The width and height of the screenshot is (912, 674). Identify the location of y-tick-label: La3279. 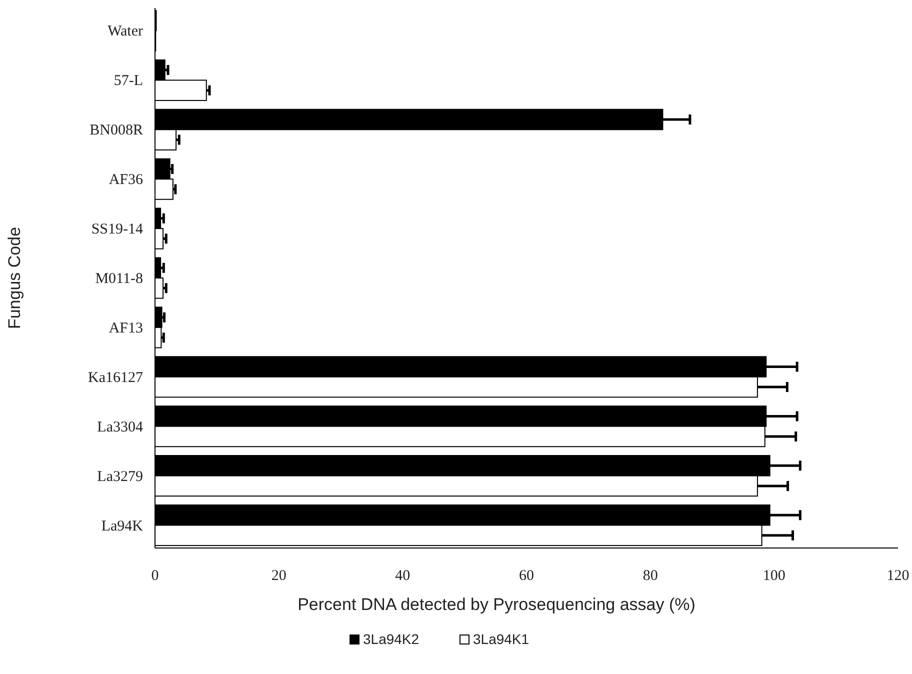
(120, 476).